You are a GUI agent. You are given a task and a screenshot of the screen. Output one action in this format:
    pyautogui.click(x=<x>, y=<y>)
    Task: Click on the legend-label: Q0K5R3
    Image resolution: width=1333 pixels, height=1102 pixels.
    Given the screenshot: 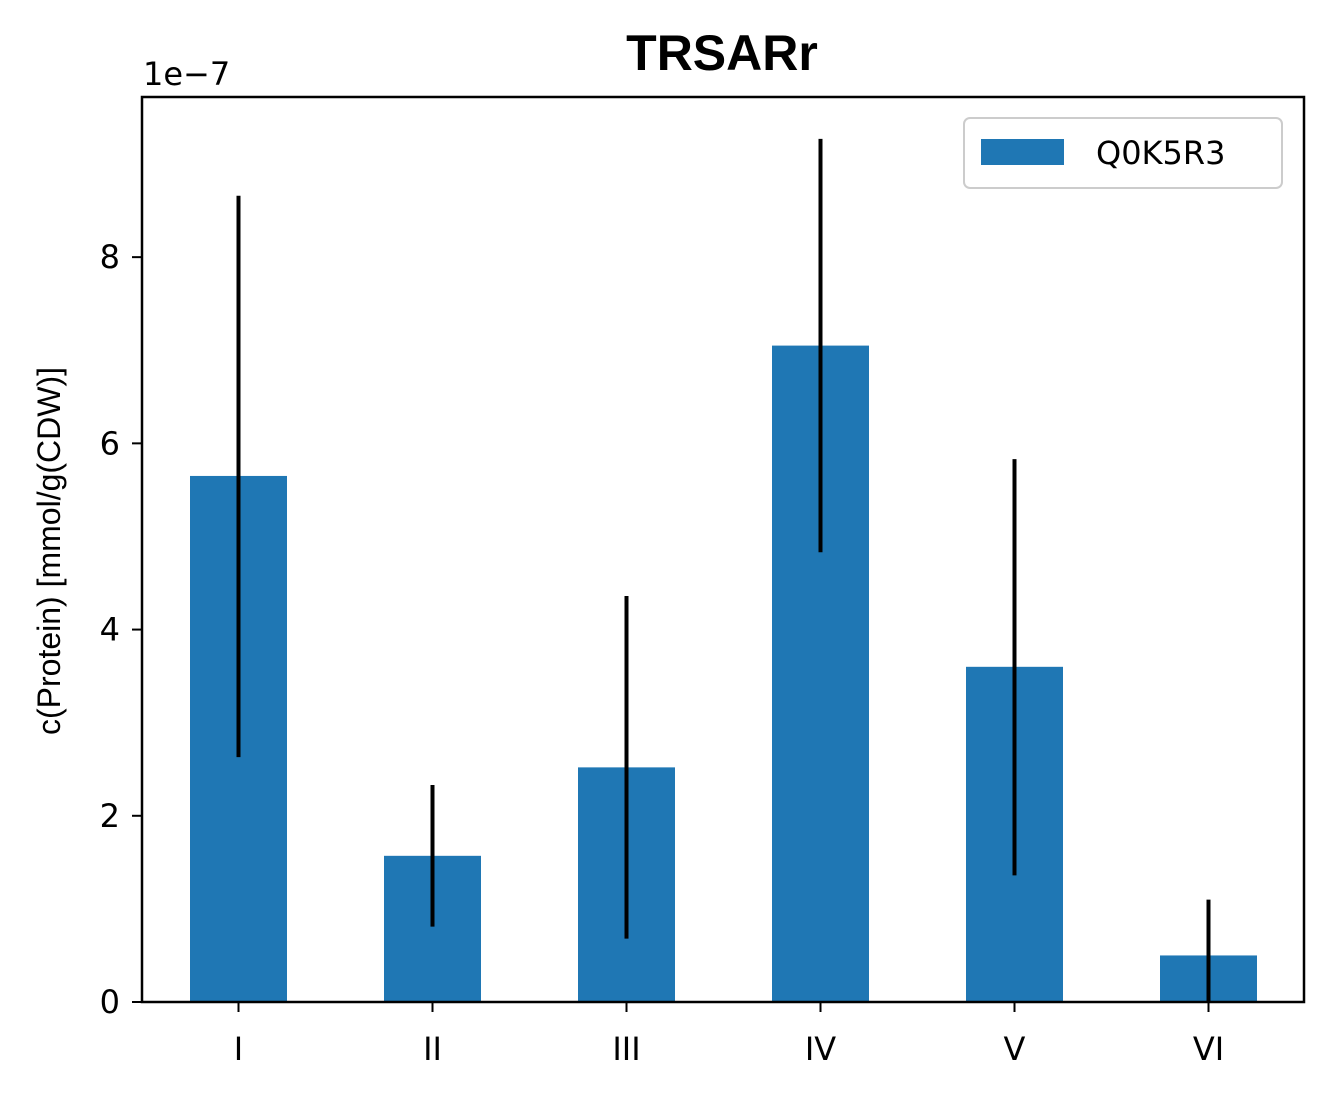 What is the action you would take?
    pyautogui.click(x=1160, y=153)
    